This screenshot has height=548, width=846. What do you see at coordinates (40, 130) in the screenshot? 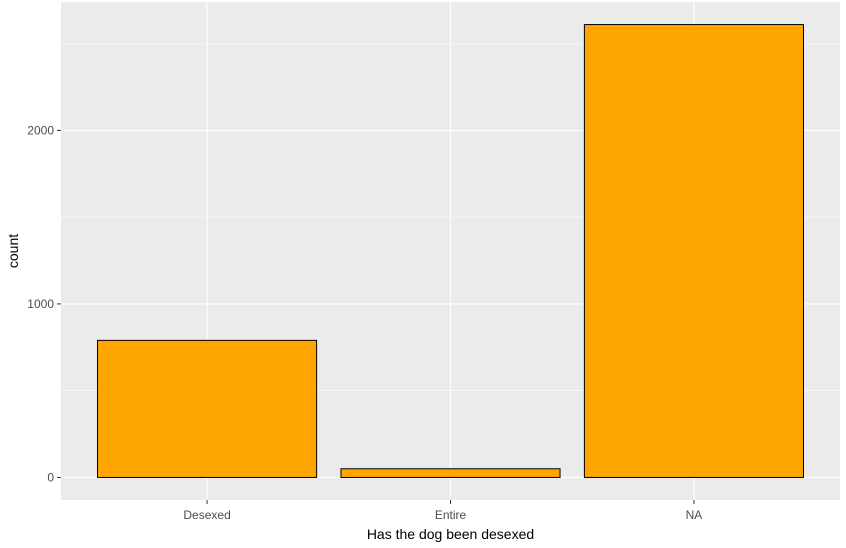
I see `y-tick-label: 2000` at bounding box center [40, 130].